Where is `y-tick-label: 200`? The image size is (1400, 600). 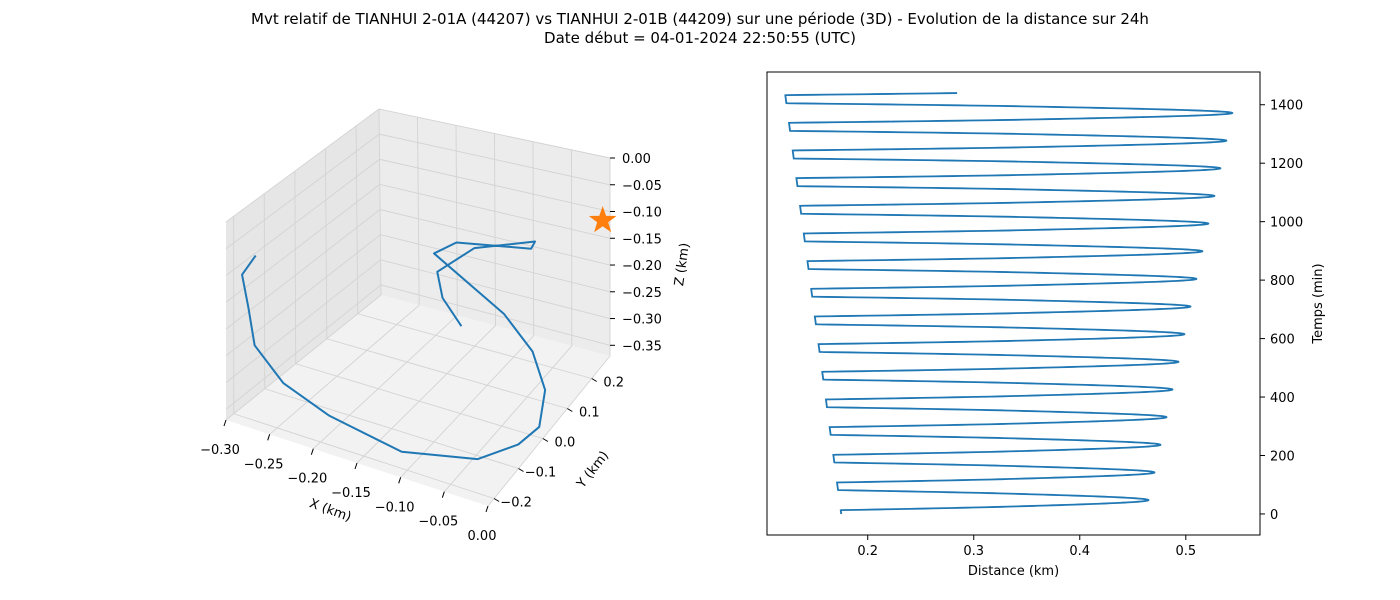
y-tick-label: 200 is located at coordinates (1282, 456).